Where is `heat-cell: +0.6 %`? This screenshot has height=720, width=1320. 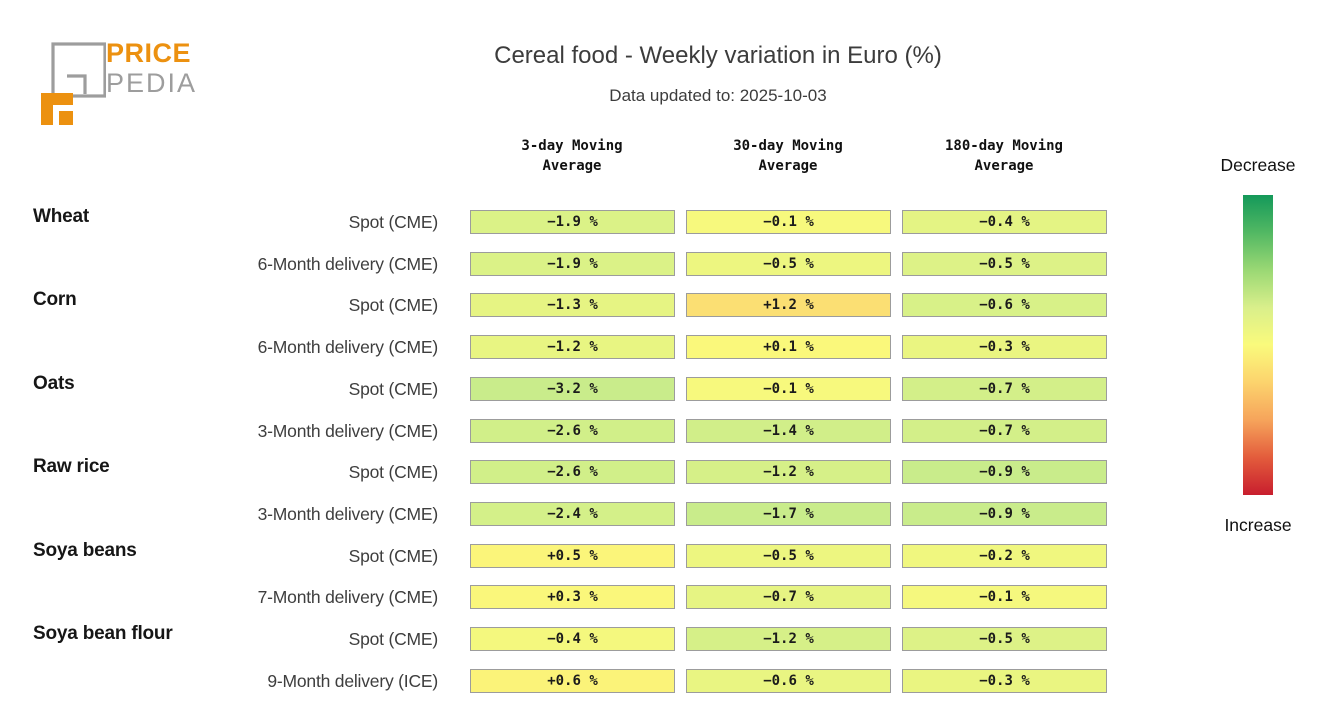
heat-cell: +0.6 % is located at coordinates (572, 681).